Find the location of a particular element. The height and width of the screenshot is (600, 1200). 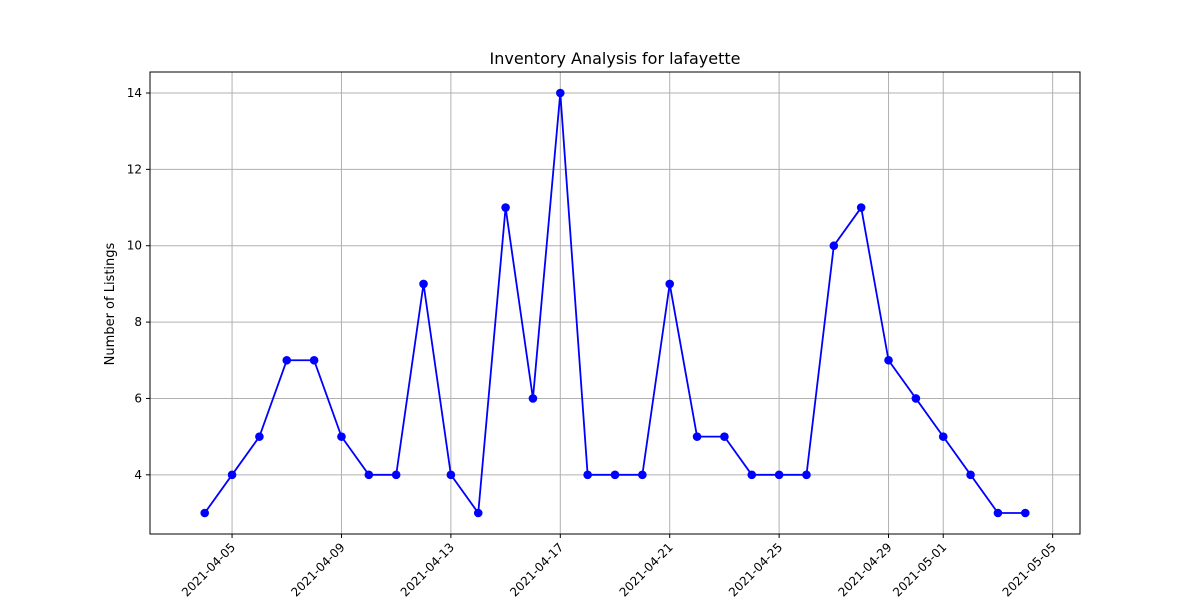

x-tick-label: 2021-04-17 is located at coordinates (536, 569).